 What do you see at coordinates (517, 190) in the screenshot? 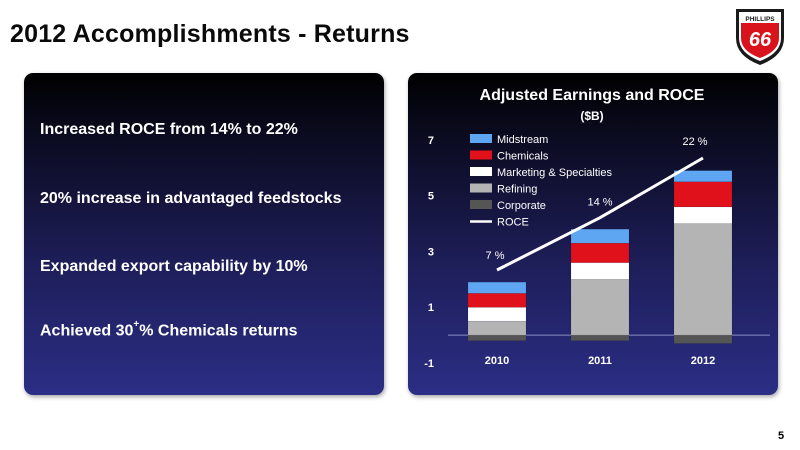
I see `legend-label: Refining` at bounding box center [517, 190].